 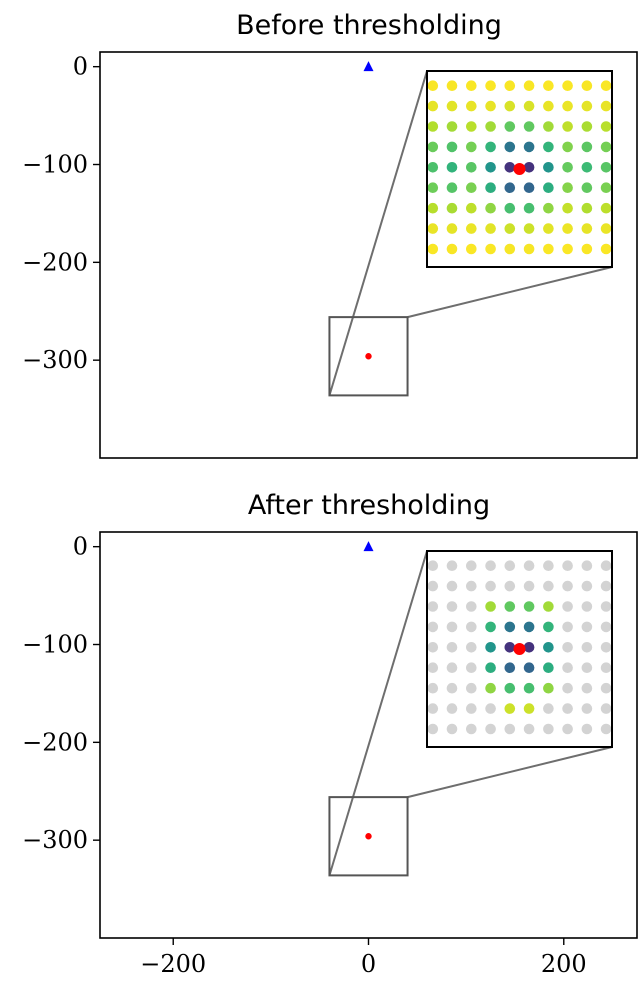 I want to click on chart-title: Before thresholding, so click(x=369, y=25).